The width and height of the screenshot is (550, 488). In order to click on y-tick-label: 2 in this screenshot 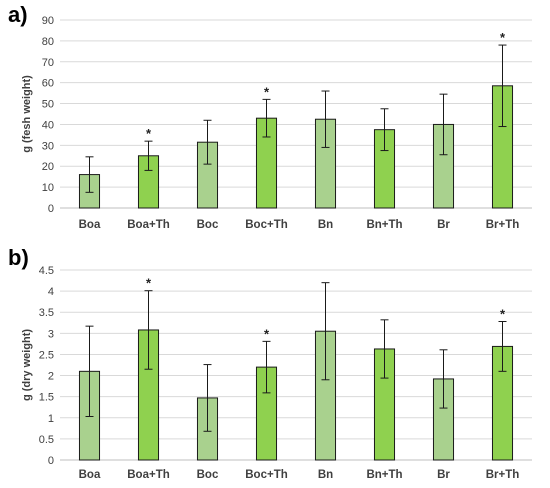, I will do `click(51, 377)`.